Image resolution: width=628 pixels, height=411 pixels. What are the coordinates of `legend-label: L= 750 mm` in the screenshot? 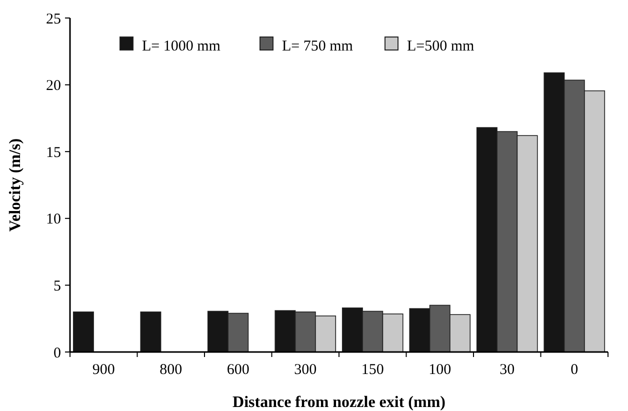 It's located at (318, 46).